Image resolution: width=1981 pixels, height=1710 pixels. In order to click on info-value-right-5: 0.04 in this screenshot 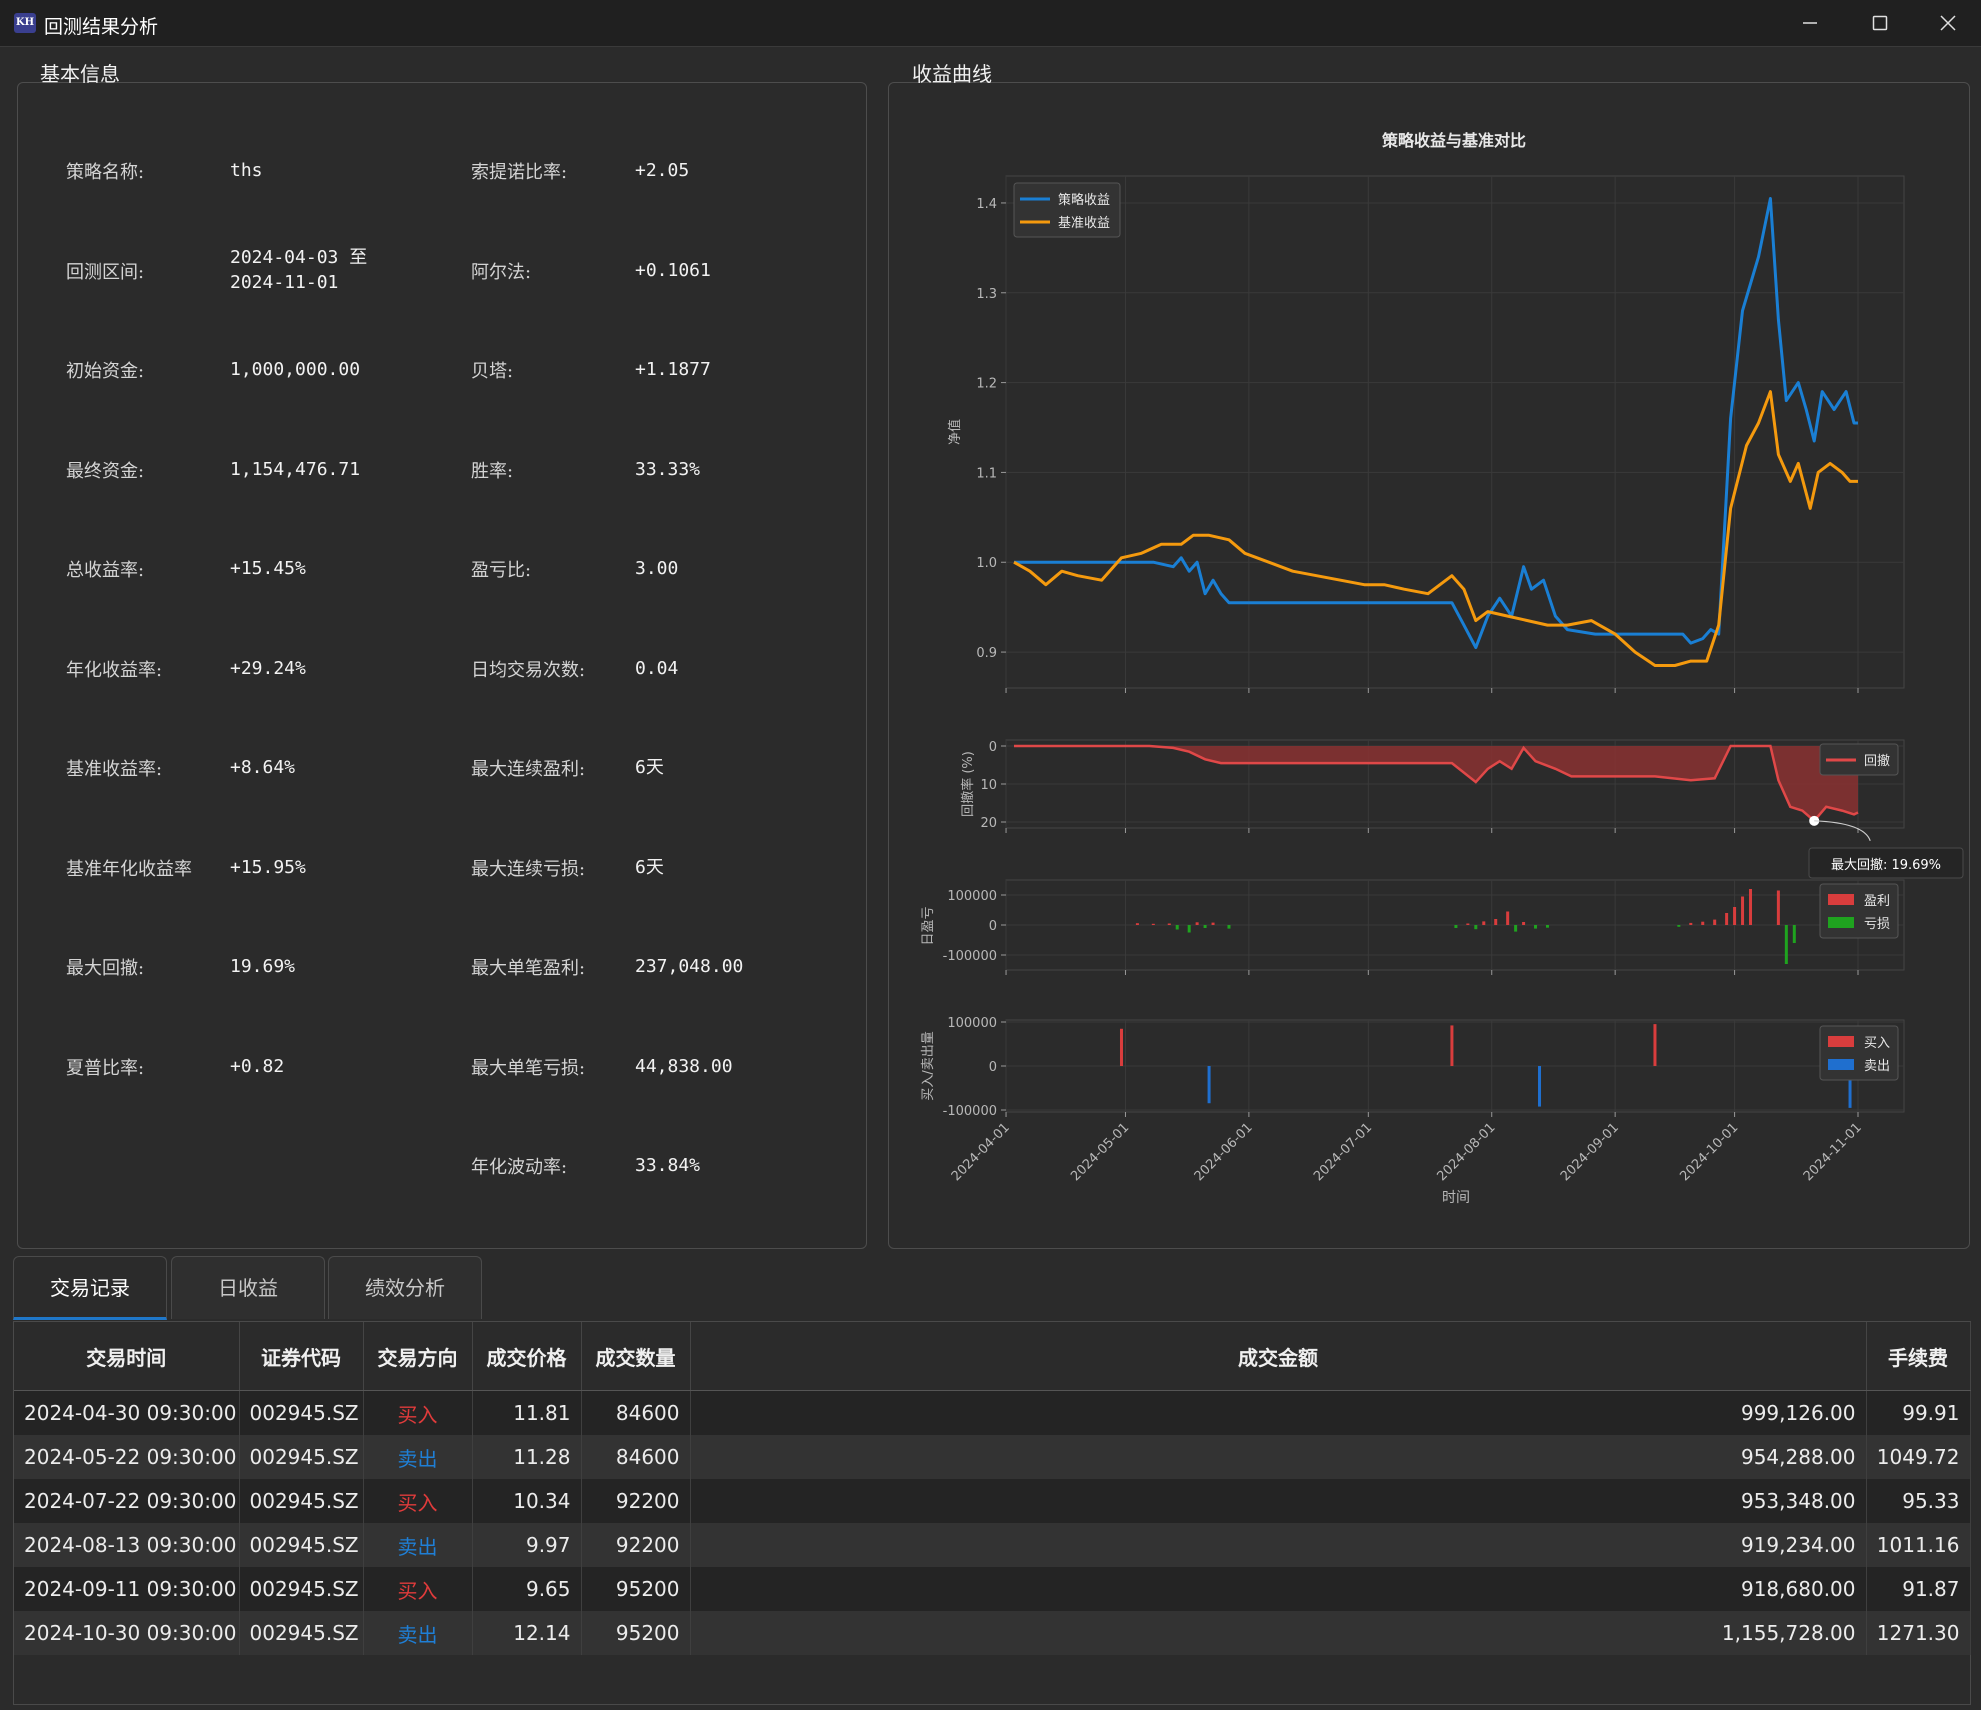, I will do `click(657, 668)`.